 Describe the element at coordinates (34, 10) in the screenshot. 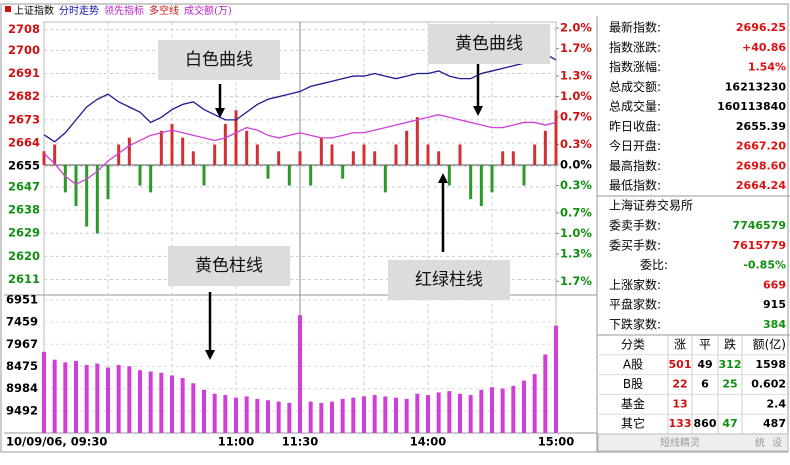

I see `legend-item: 上证指数` at that location.